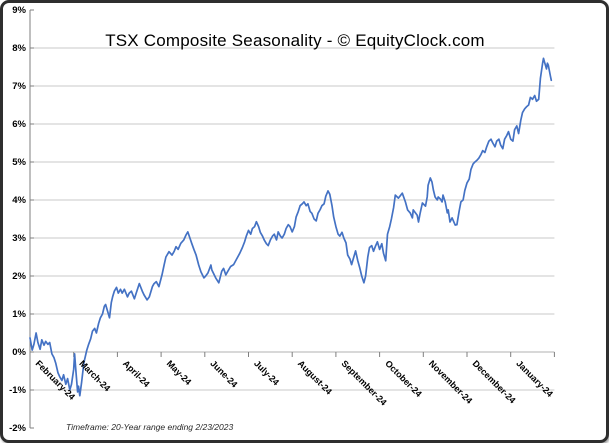  I want to click on x-axis-label: November-24, so click(450, 381).